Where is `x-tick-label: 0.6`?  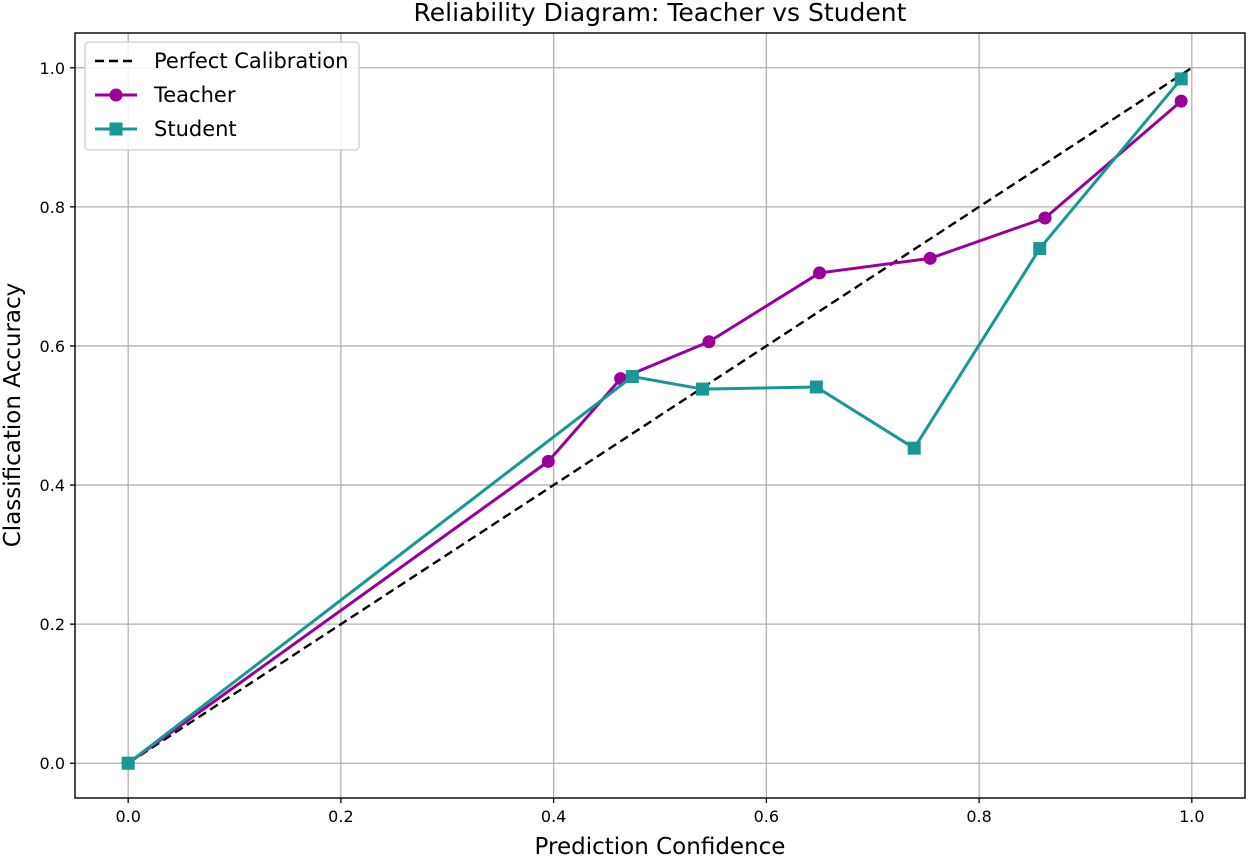 x-tick-label: 0.6 is located at coordinates (766, 816).